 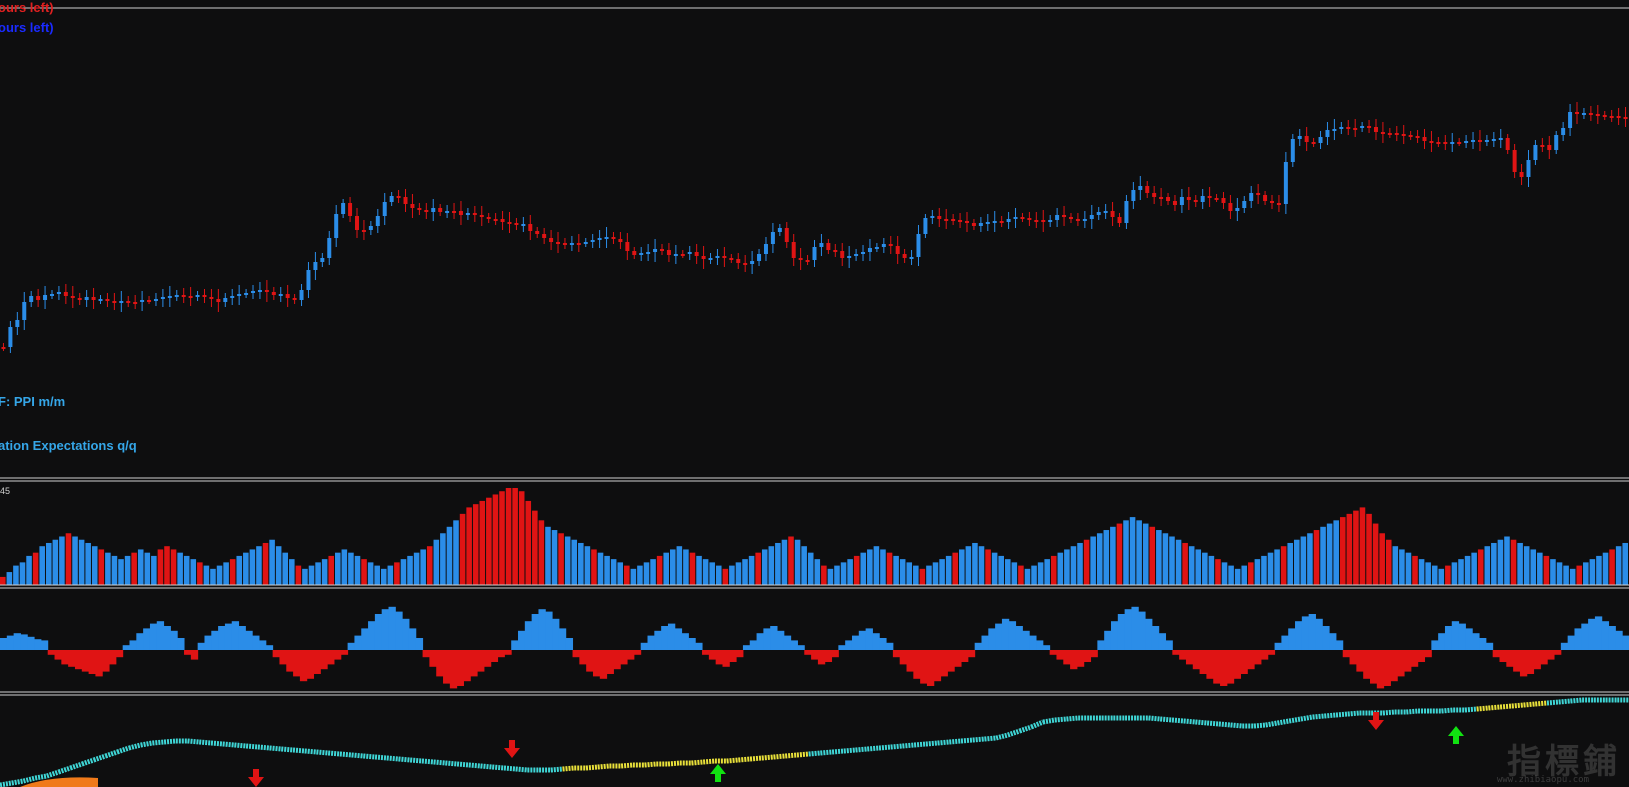 What do you see at coordinates (5, 491) in the screenshot?
I see `histogram-pane-value: 45` at bounding box center [5, 491].